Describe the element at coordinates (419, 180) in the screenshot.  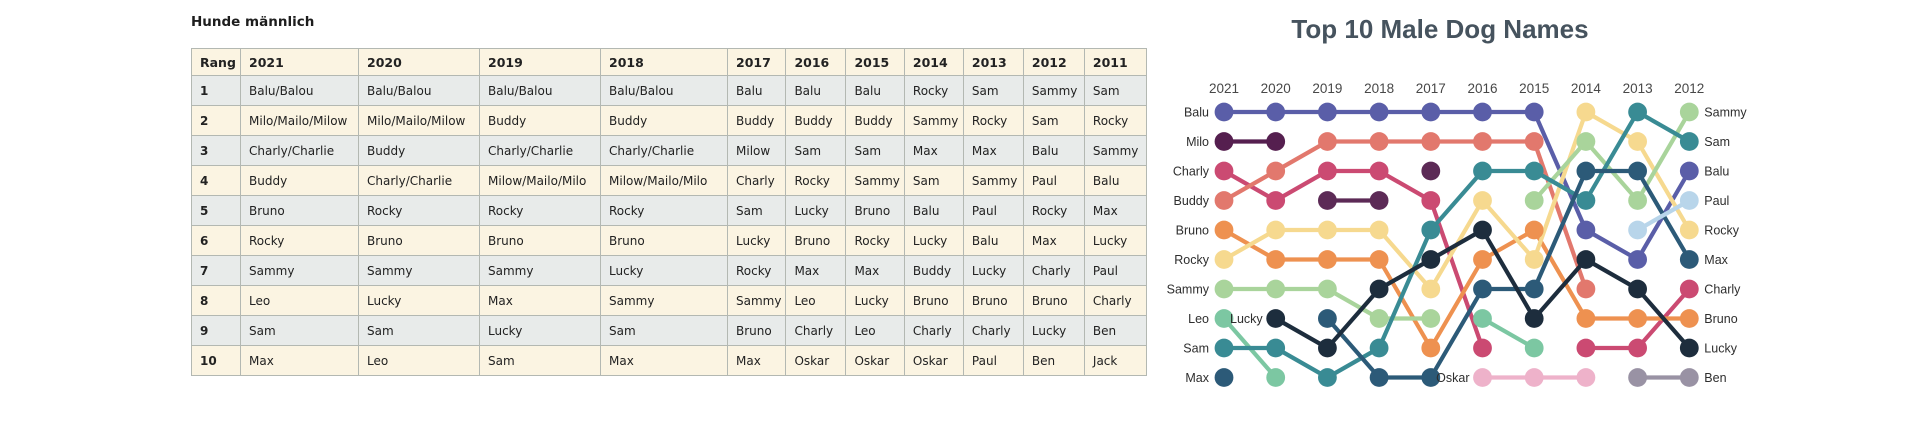
I see `name-cell: Charly/Charlie` at that location.